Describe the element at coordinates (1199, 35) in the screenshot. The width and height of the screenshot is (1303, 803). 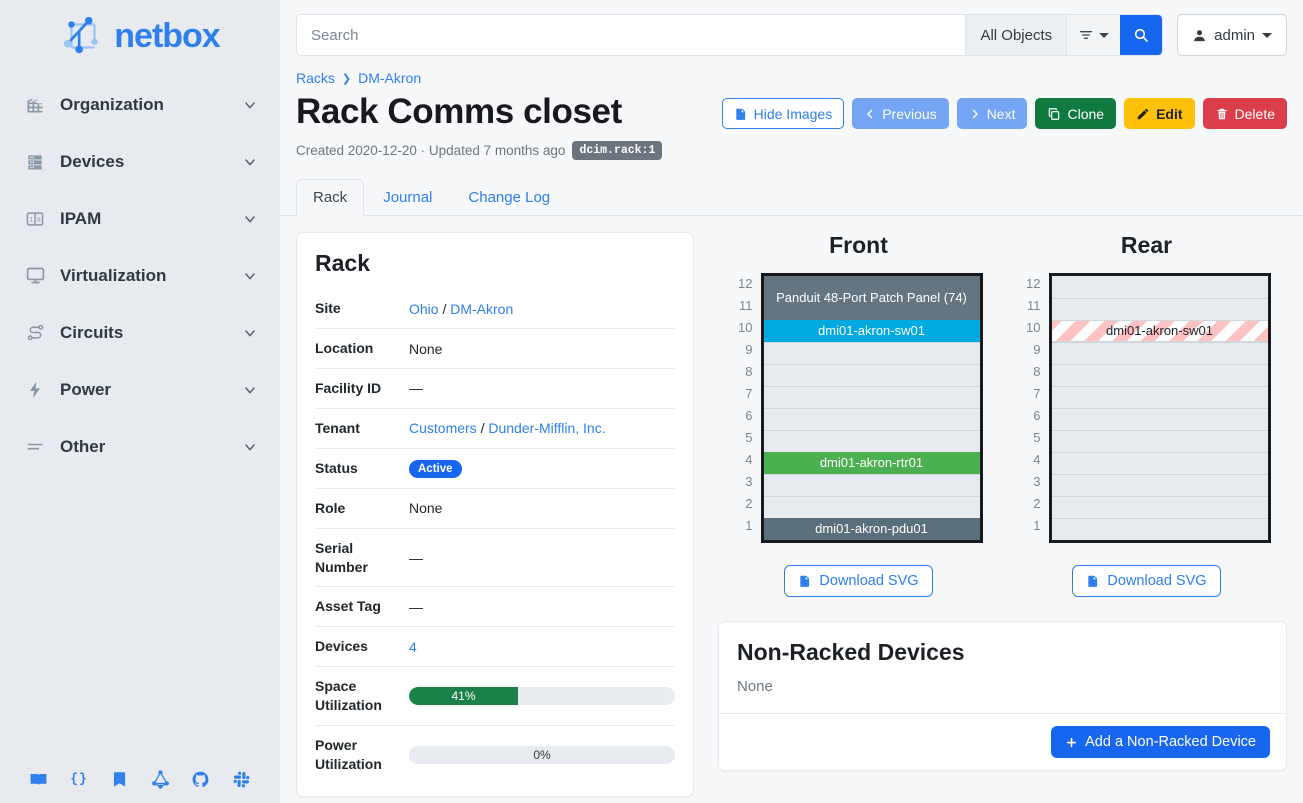
I see `user-icon` at that location.